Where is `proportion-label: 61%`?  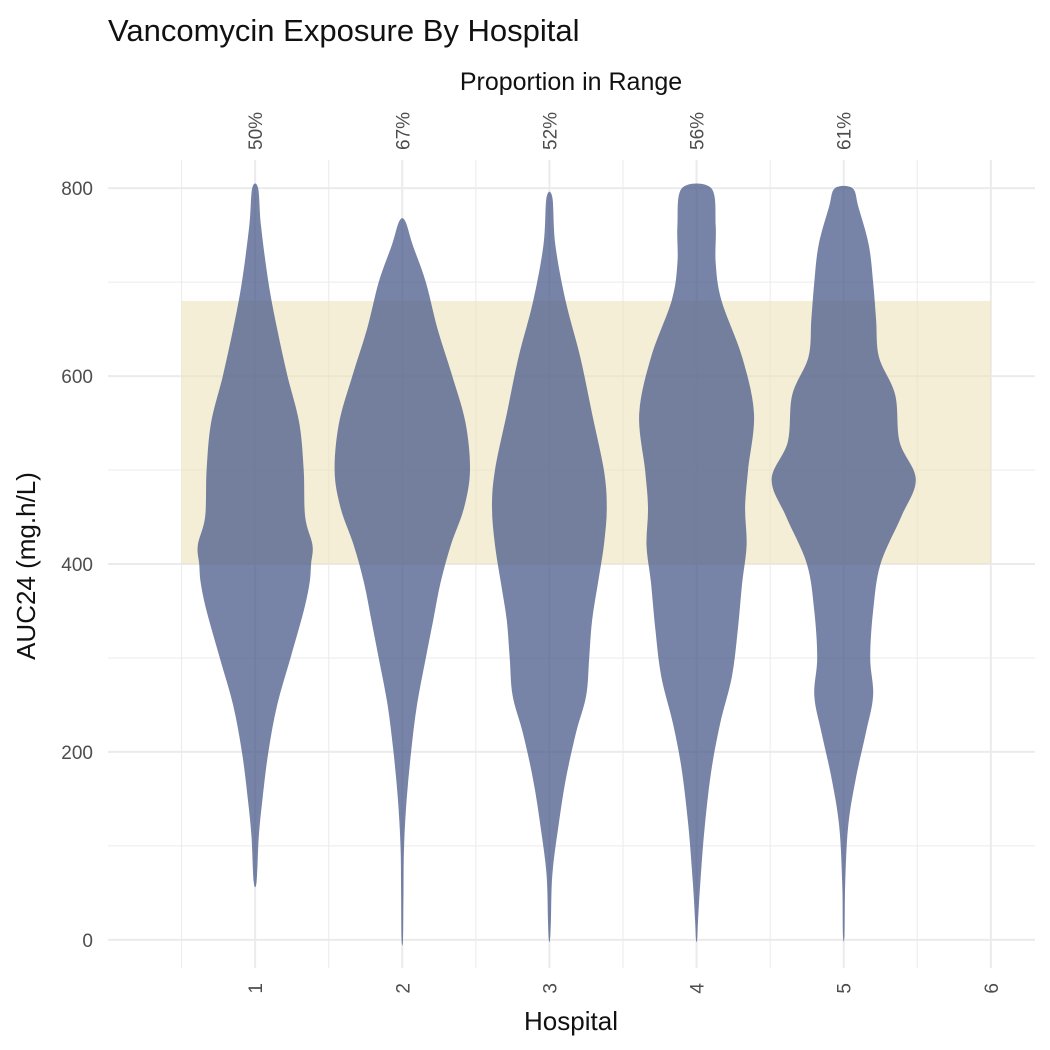
proportion-label: 61% is located at coordinates (845, 131).